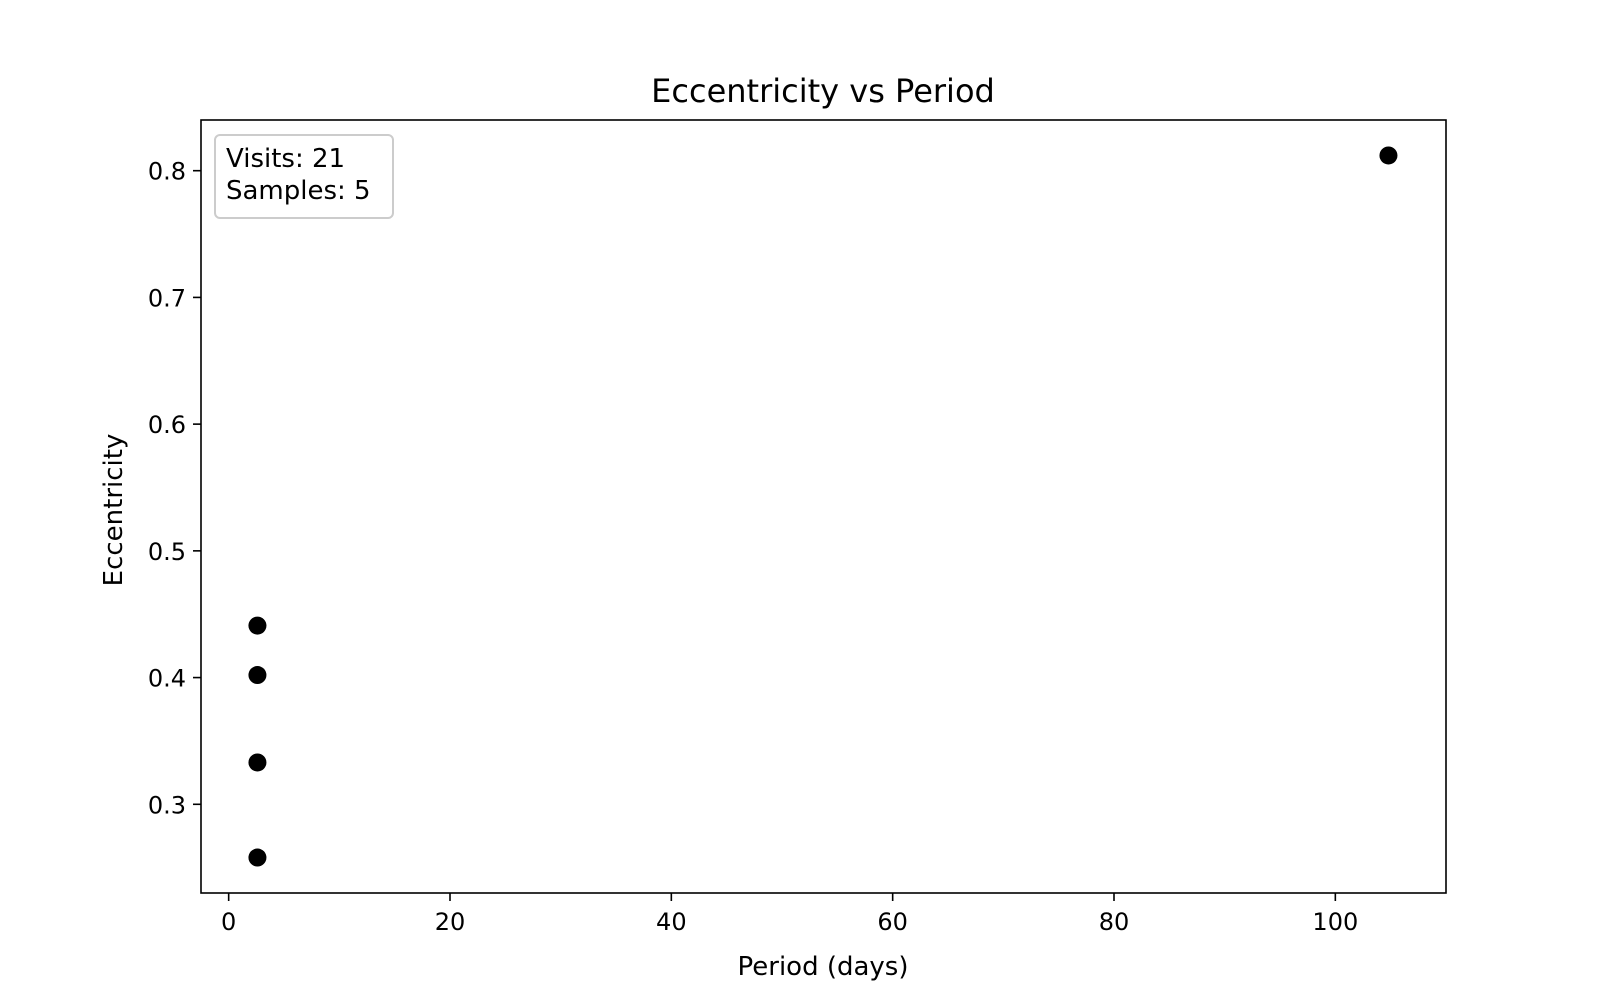 This screenshot has height=1000, width=1600. What do you see at coordinates (823, 91) in the screenshot?
I see `chart-title: Eccentricity vs Period` at bounding box center [823, 91].